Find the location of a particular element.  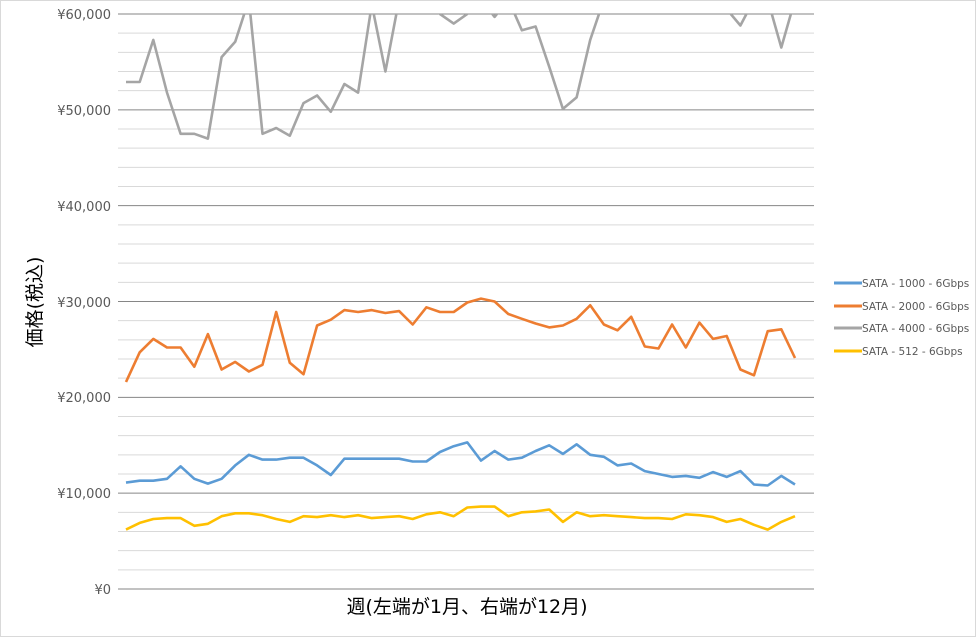

series-line-sata-512-6gbps is located at coordinates (460, 518).